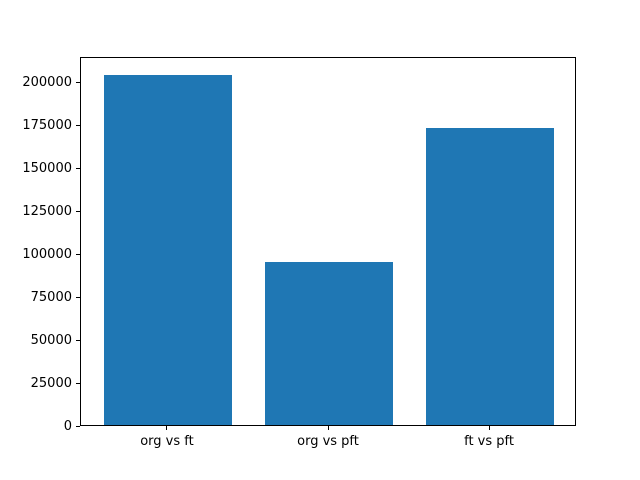  What do you see at coordinates (489, 441) in the screenshot?
I see `x-tick-label: ft vs pft` at bounding box center [489, 441].